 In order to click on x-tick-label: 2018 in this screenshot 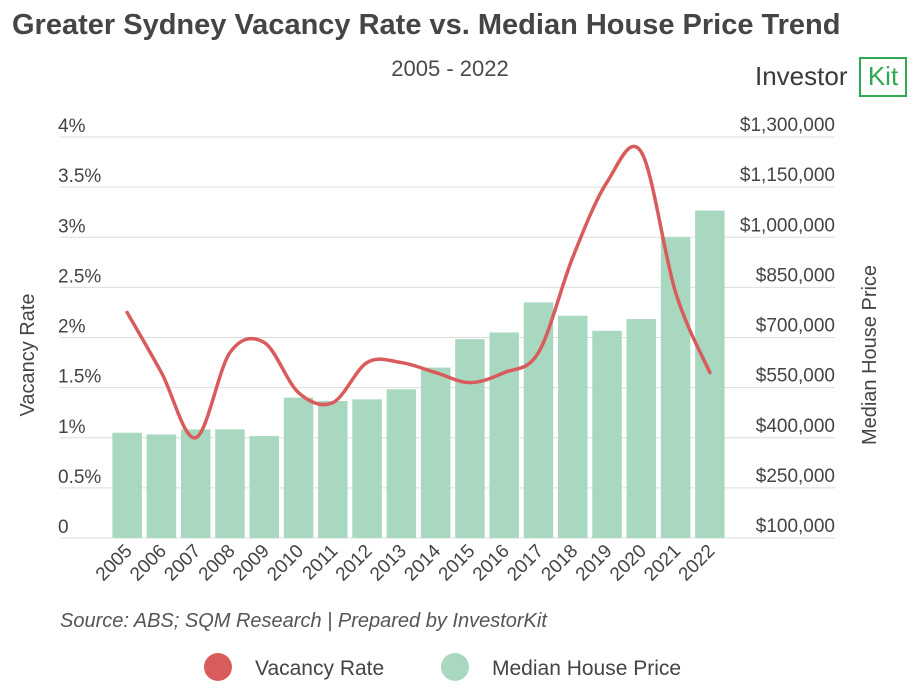, I will do `click(560, 563)`.